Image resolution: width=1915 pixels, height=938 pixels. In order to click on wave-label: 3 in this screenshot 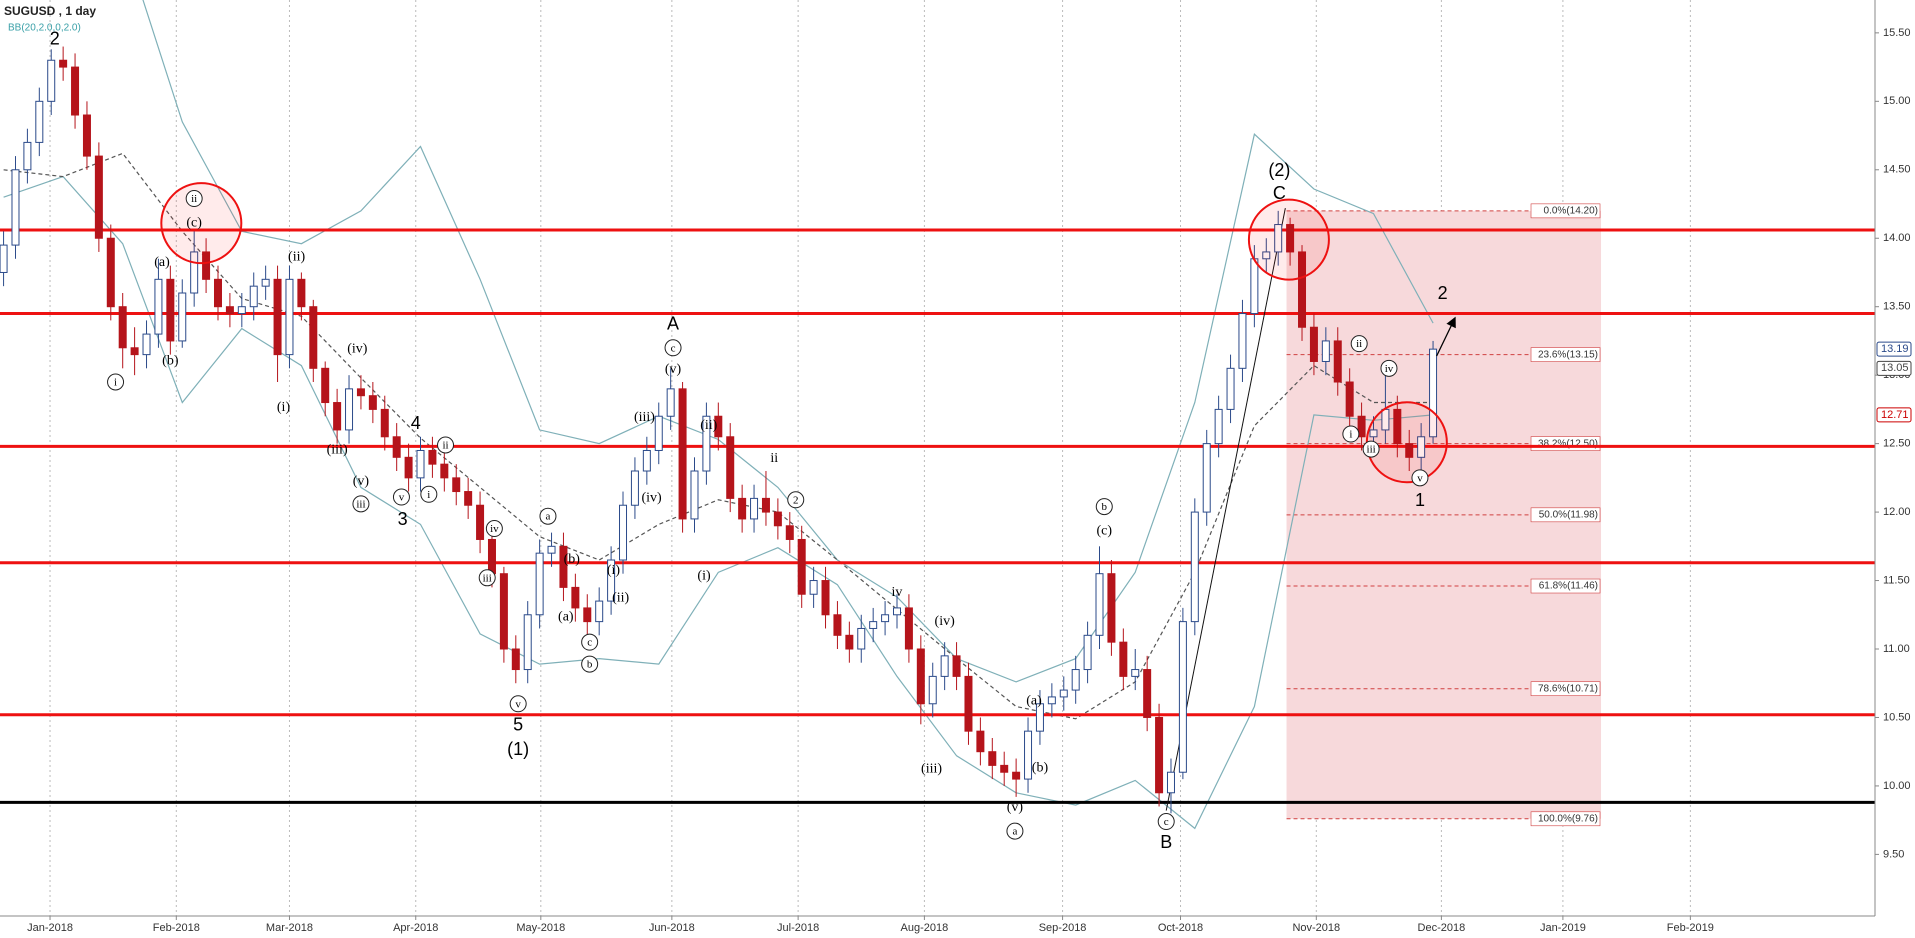, I will do `click(403, 519)`.